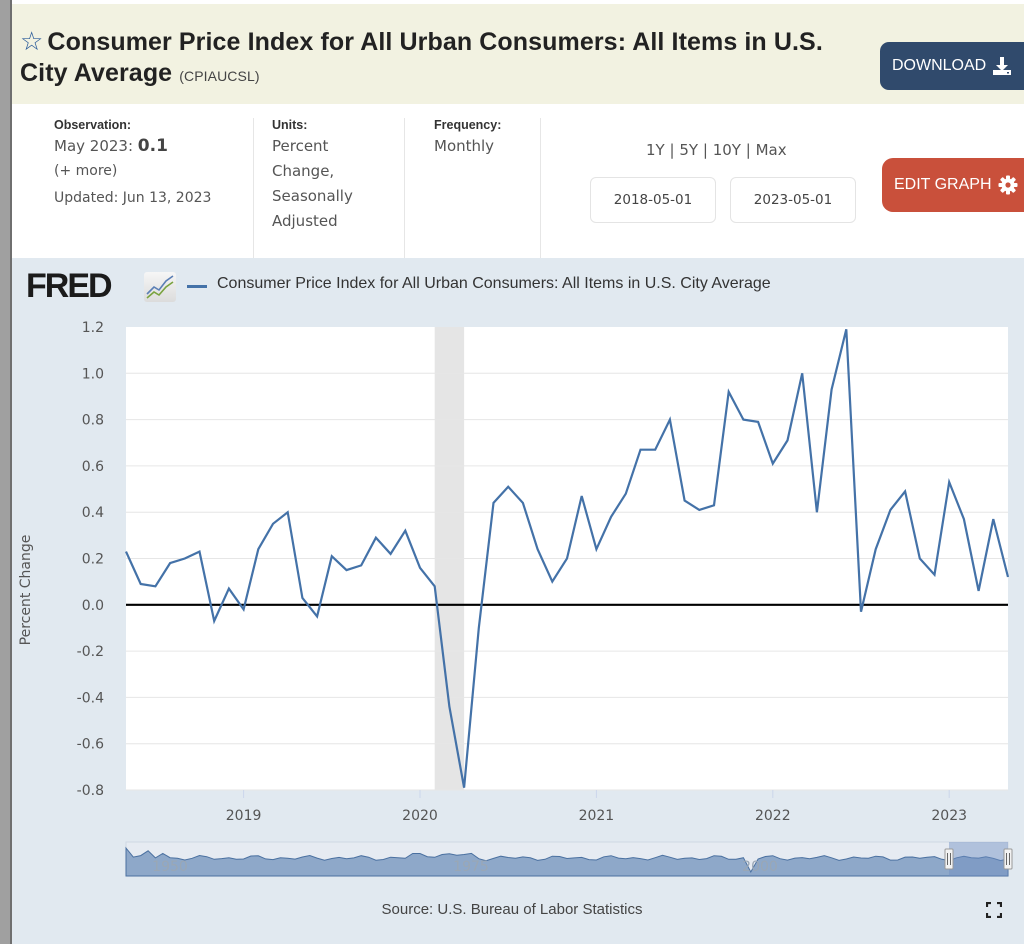 Image resolution: width=1024 pixels, height=944 pixels. Describe the element at coordinates (93, 513) in the screenshot. I see `y-tick-label: 0.4` at that location.